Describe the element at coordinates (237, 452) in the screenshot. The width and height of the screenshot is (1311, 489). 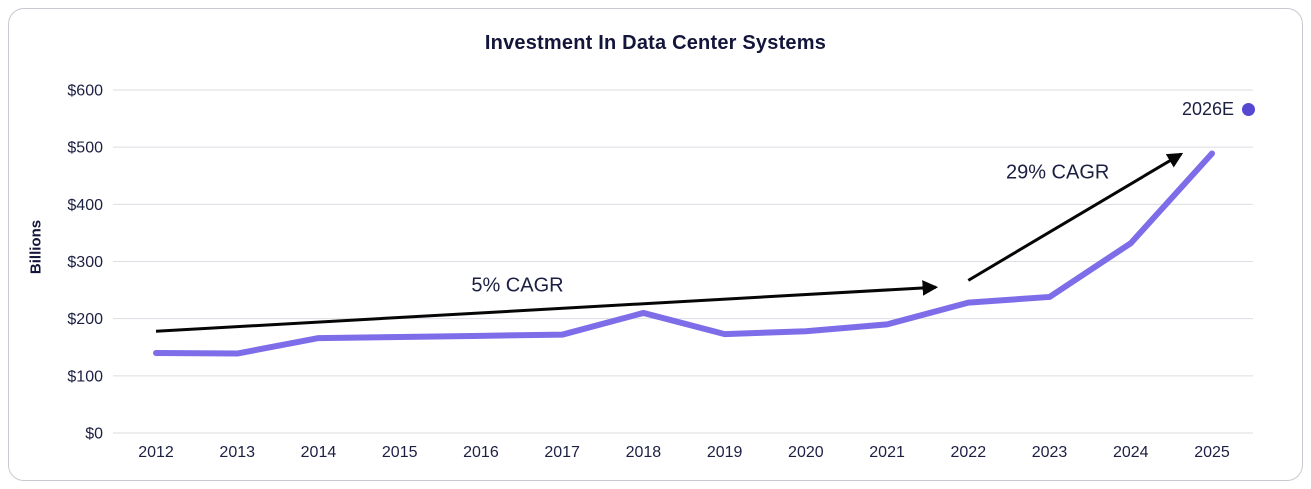
I see `x-tick-label: 2013` at that location.